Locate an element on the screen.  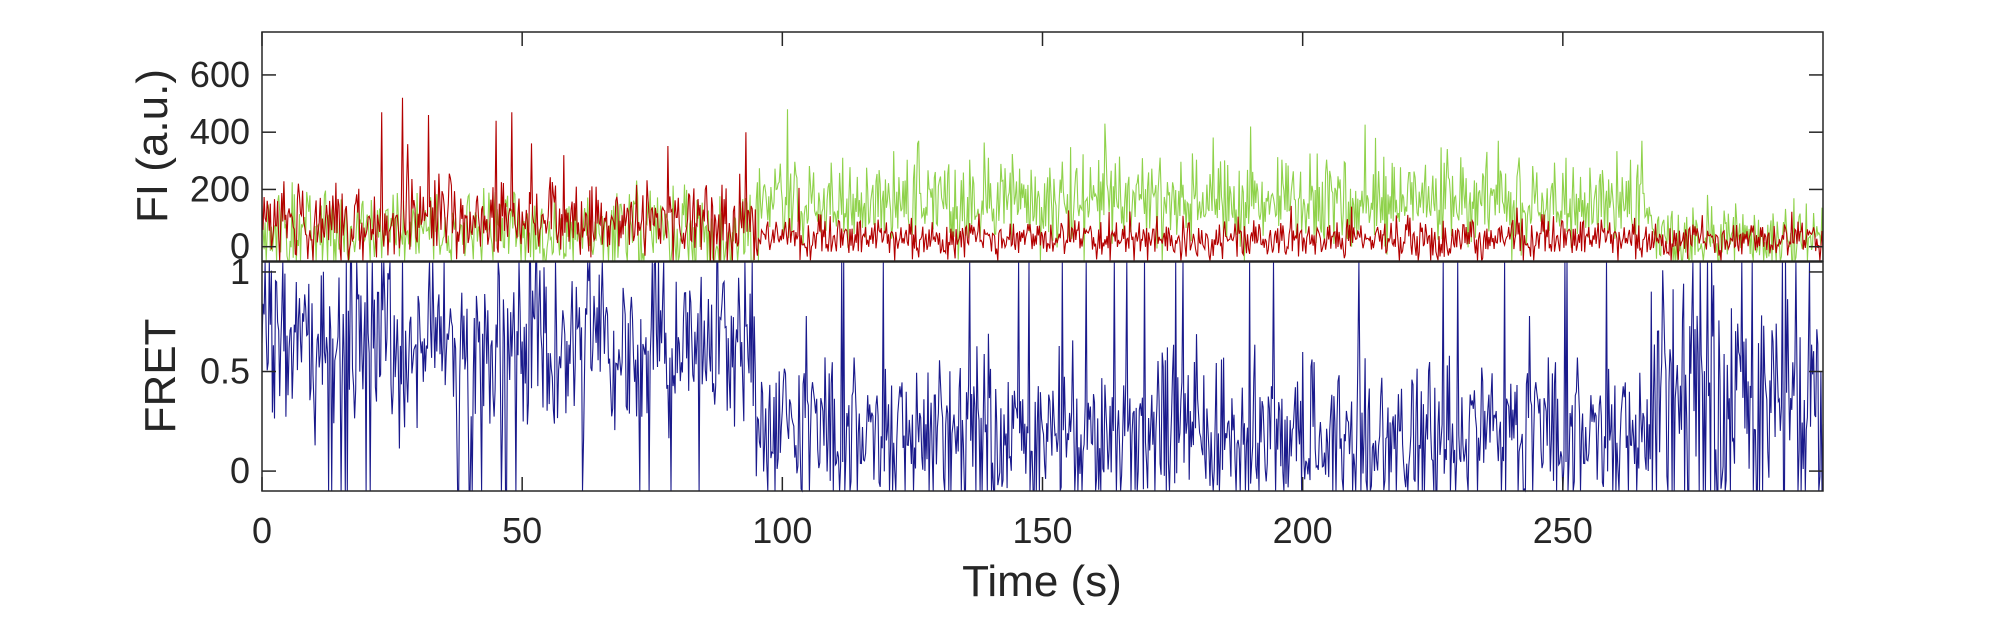
fret-y-tick-label: 0 is located at coordinates (240, 470).